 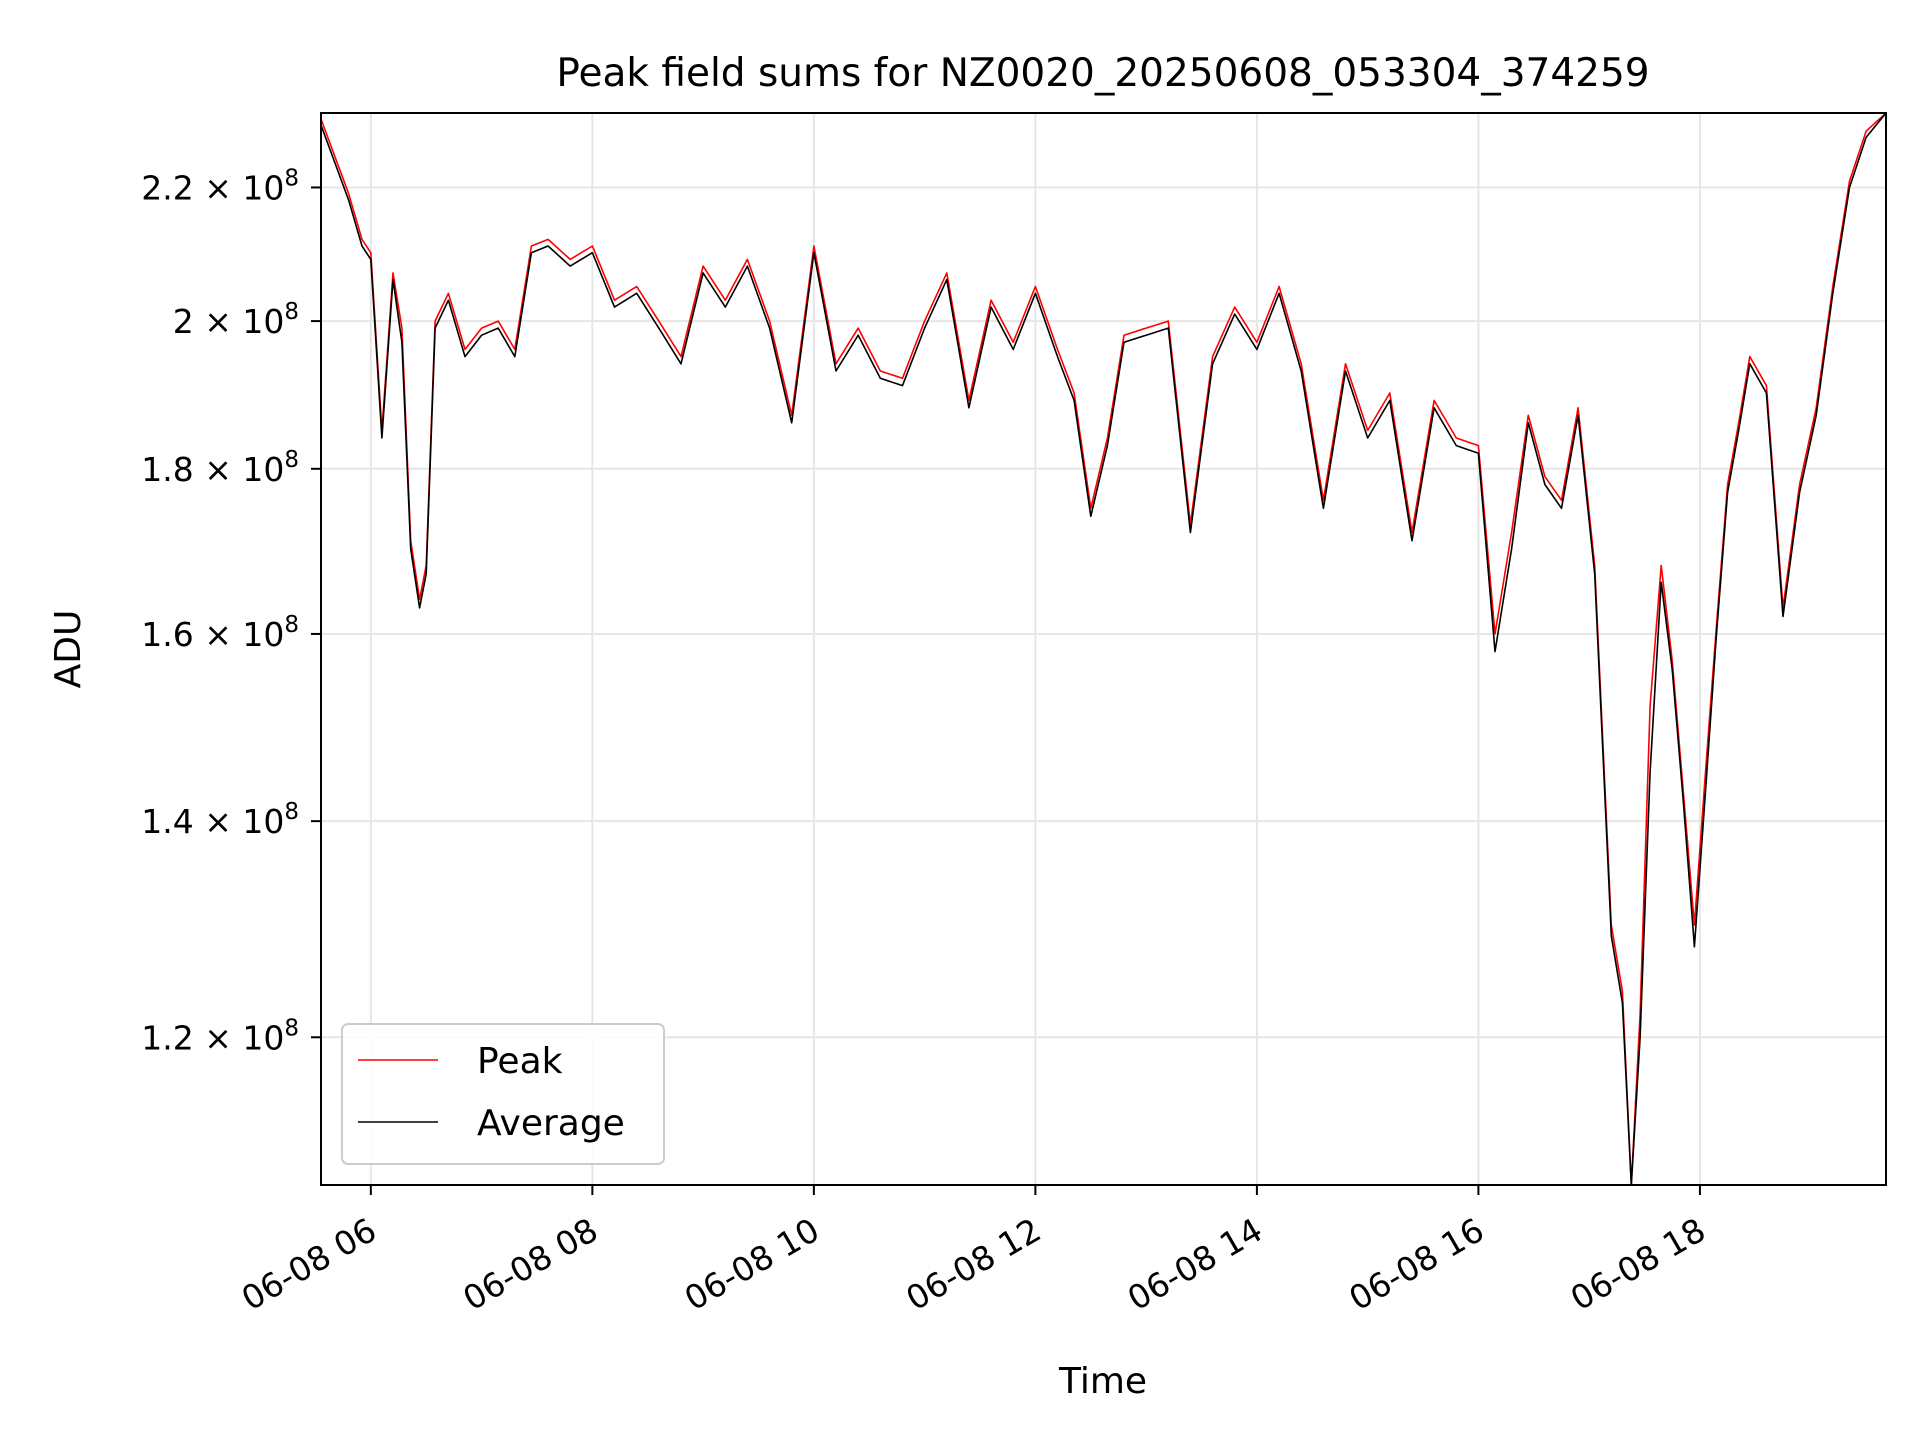 What do you see at coordinates (220, 468) in the screenshot?
I see `y-tick-label: 1.8 × 108` at bounding box center [220, 468].